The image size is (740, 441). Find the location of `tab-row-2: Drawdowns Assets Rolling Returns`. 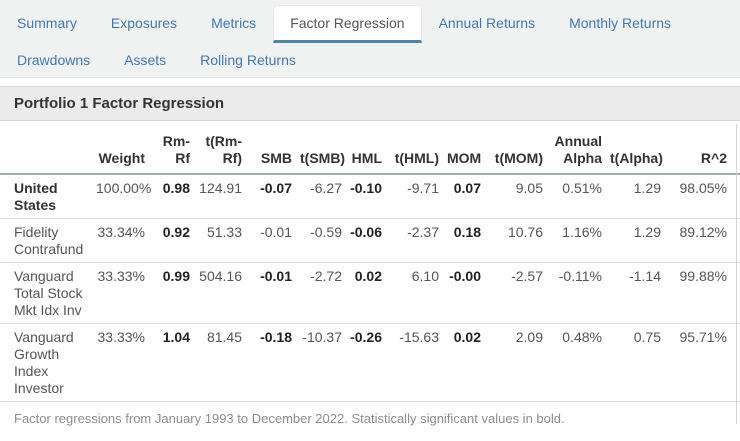

tab-row-2: Drawdowns Assets Rolling Returns is located at coordinates (370, 60).